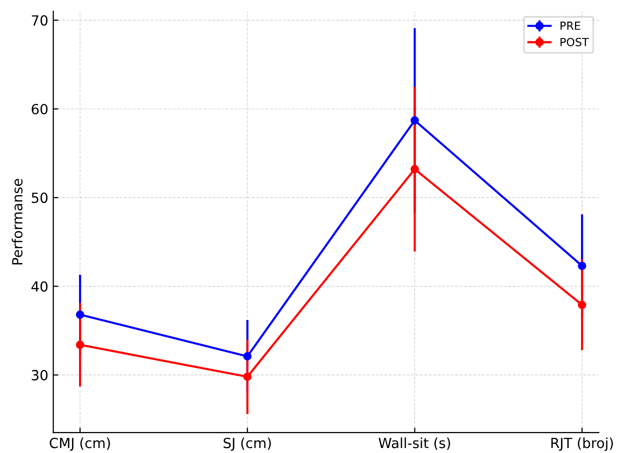  Describe the element at coordinates (40, 375) in the screenshot. I see `y-tick-label: 30` at that location.